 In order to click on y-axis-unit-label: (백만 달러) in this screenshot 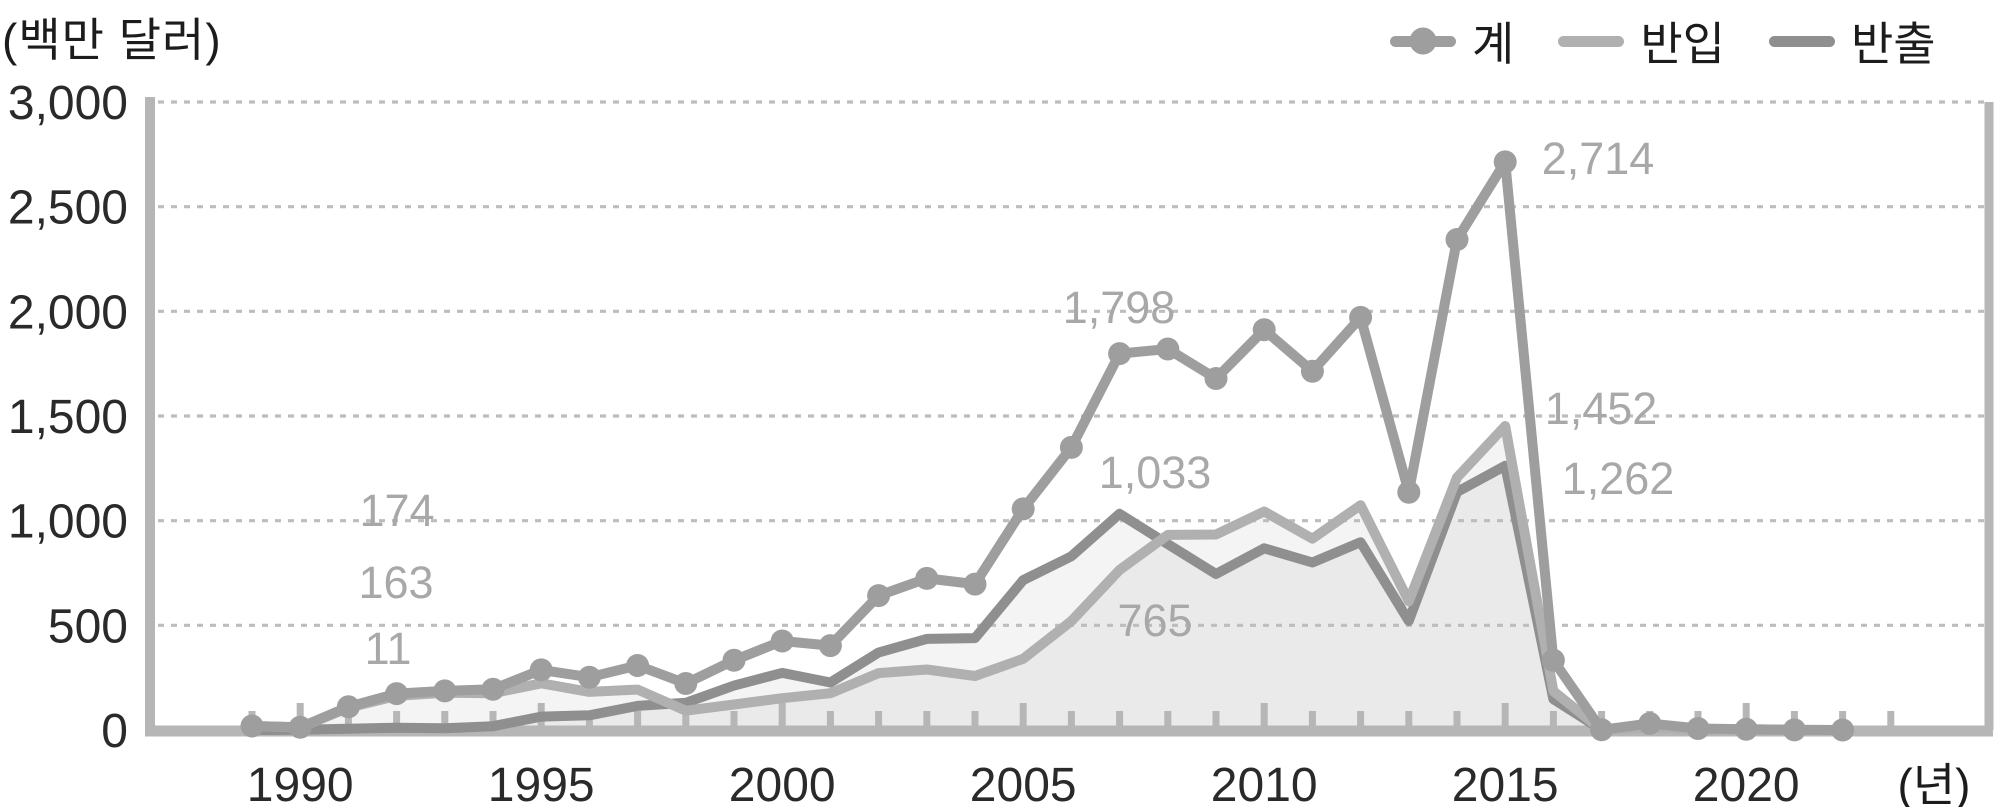, I will do `click(112, 40)`.